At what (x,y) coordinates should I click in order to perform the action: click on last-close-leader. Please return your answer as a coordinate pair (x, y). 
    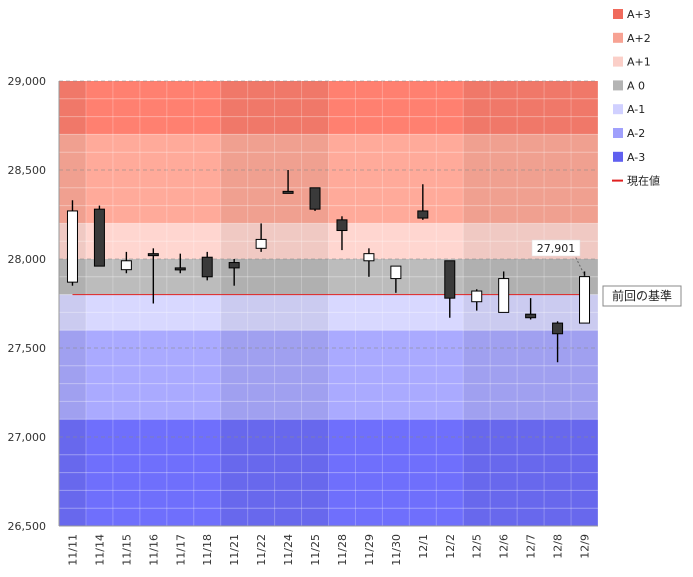
    Looking at the image, I should click on (579, 265).